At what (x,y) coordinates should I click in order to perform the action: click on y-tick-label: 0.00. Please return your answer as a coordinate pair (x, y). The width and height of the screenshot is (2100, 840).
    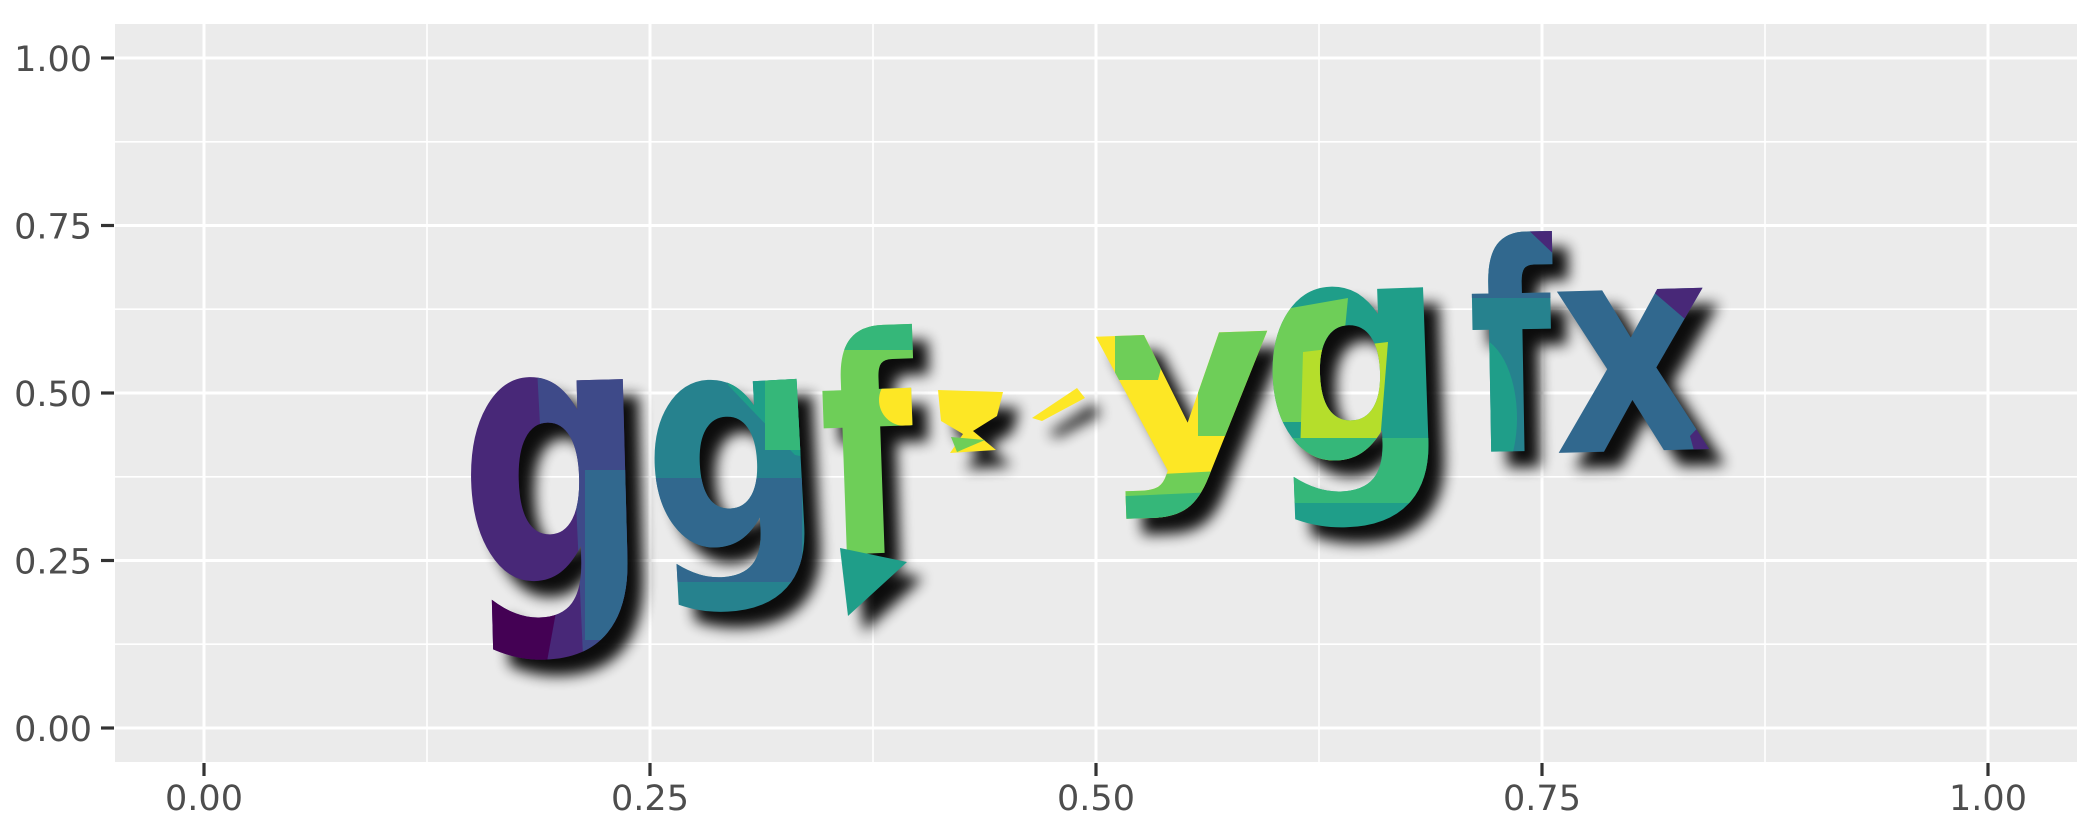
    Looking at the image, I should click on (53, 730).